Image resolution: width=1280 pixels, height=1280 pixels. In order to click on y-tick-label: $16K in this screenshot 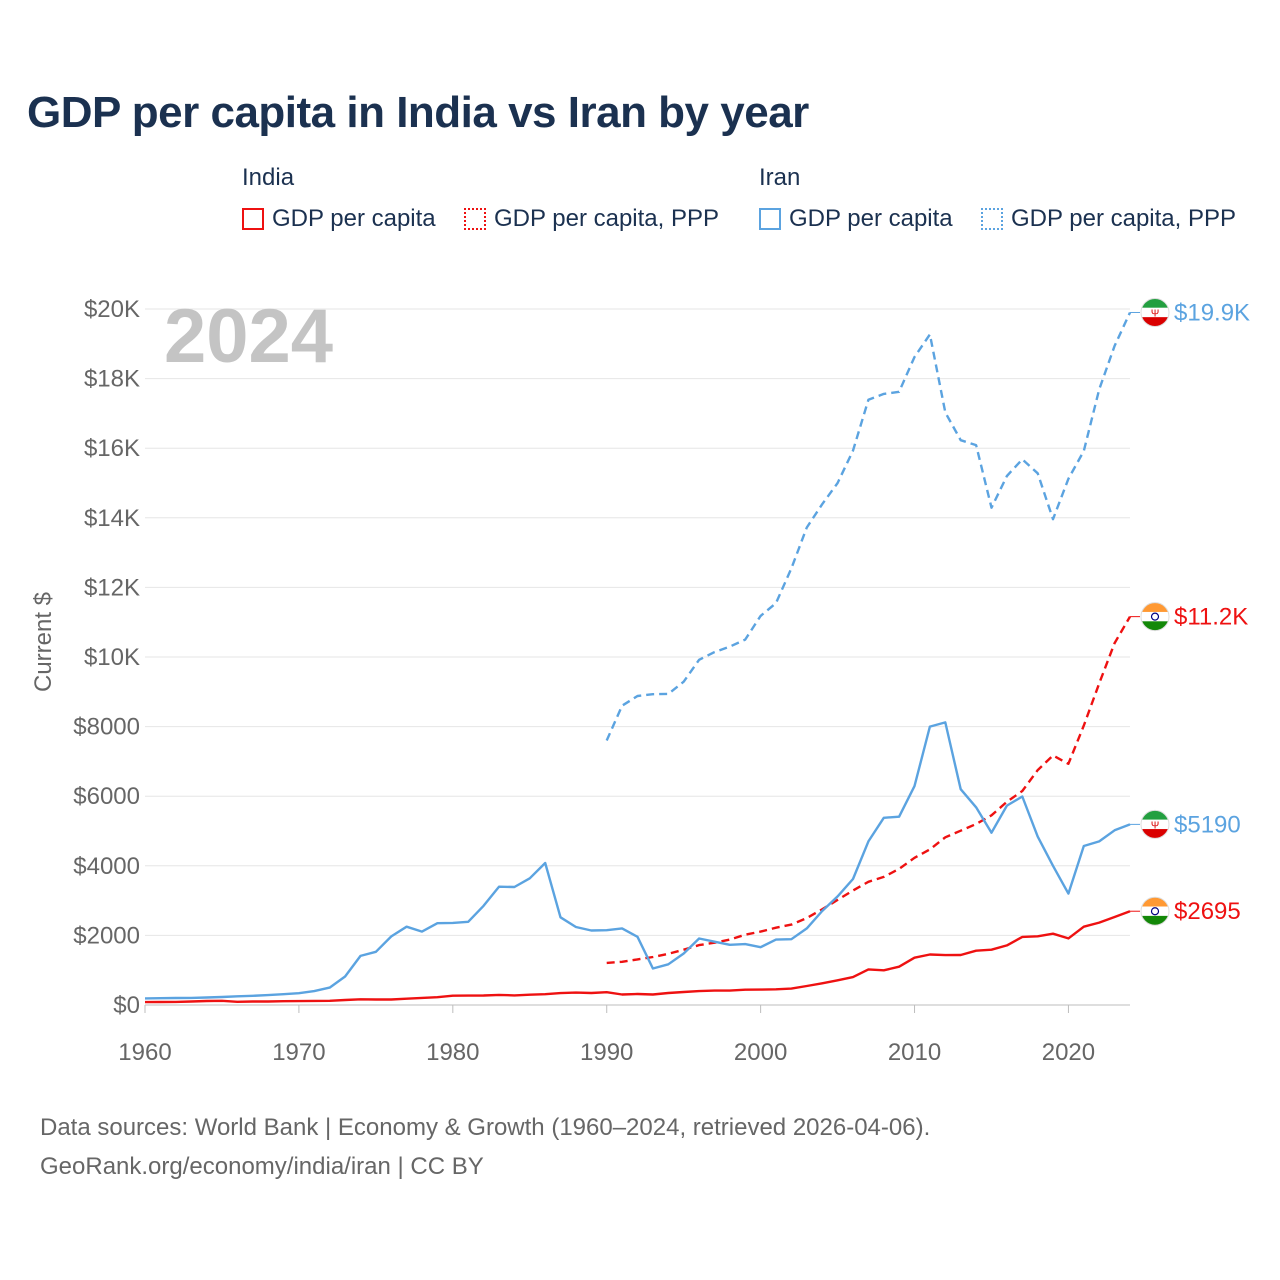, I will do `click(112, 448)`.